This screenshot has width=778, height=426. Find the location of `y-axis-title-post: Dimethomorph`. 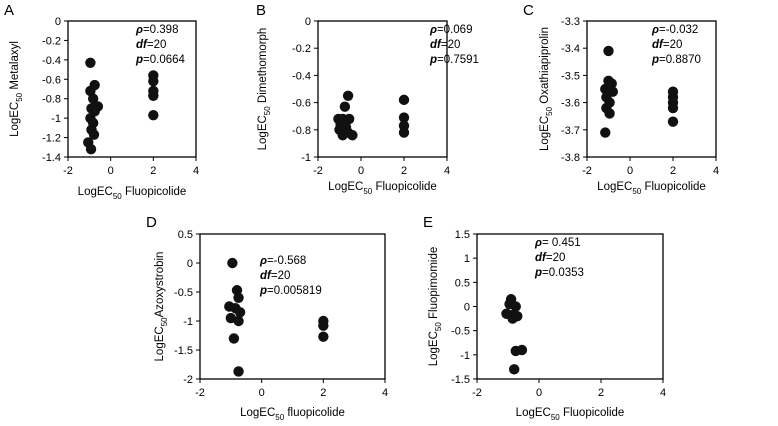

y-axis-title-post: Dimethomorph is located at coordinates (263, 67).